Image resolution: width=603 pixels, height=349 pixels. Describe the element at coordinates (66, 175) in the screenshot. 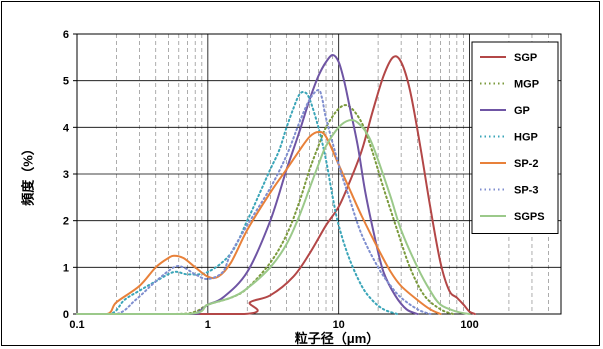

I see `y-tick-label: 3` at that location.